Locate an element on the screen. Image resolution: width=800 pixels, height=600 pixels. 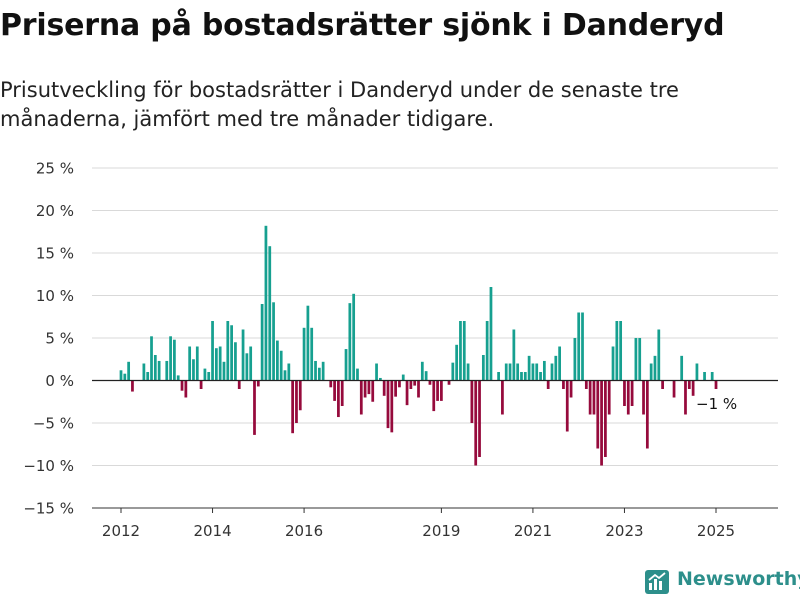
x-tick-label: 2021 is located at coordinates (533, 531).